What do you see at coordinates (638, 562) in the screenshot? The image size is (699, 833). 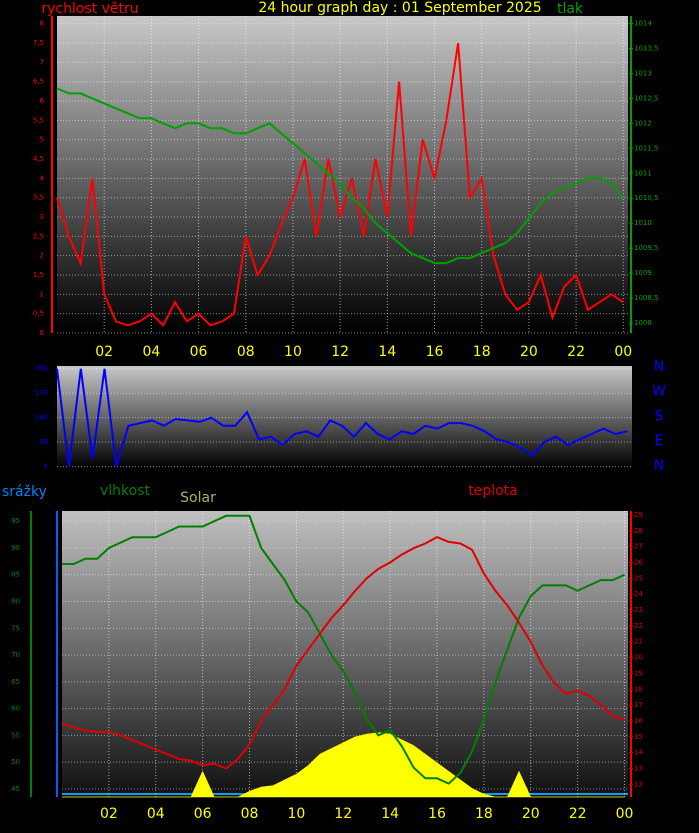 I see `y2-tick-label: 26` at bounding box center [638, 562].